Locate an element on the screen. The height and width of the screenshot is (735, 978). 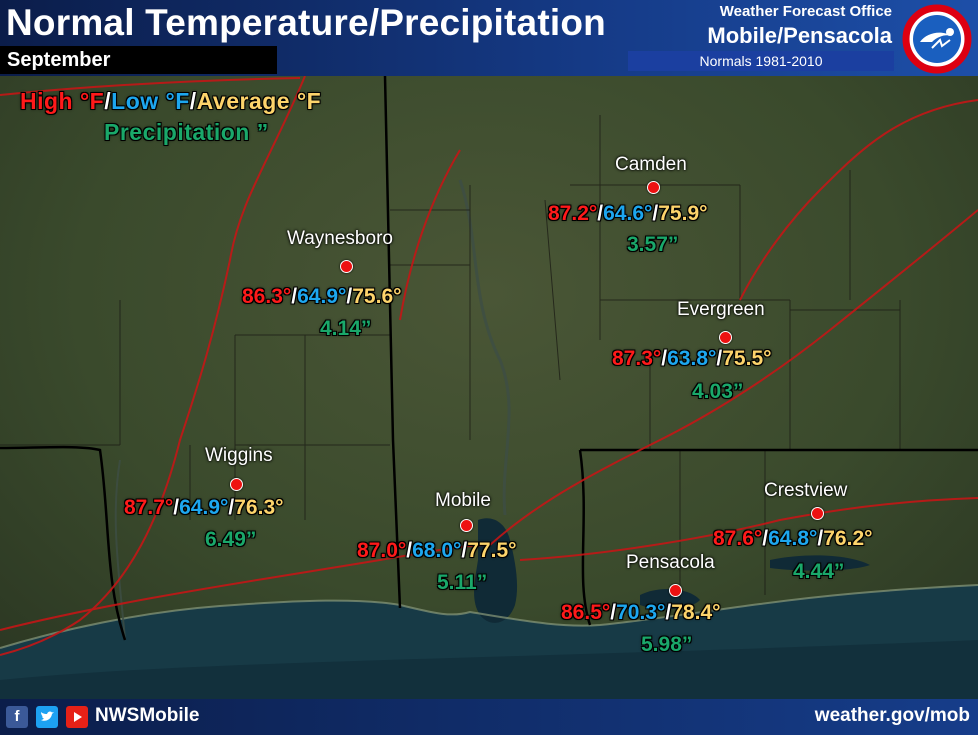
normals-period: Normals 1981-2010 is located at coordinates (761, 61).